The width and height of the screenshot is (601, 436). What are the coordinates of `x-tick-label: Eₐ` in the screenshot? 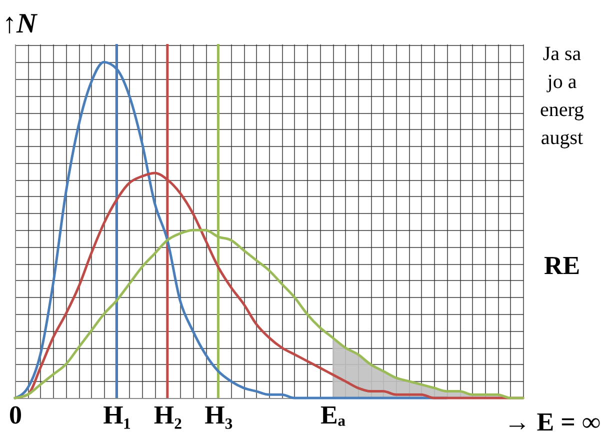 It's located at (333, 415).